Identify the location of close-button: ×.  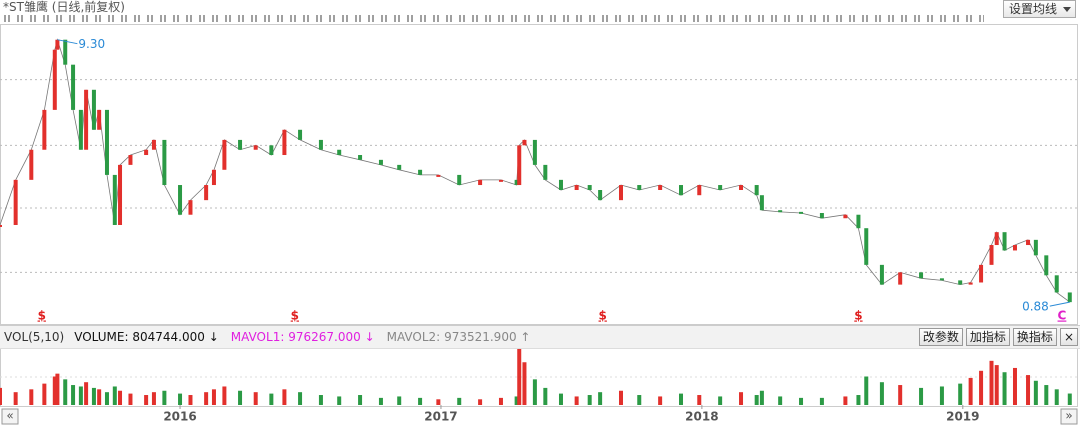
(1068, 337).